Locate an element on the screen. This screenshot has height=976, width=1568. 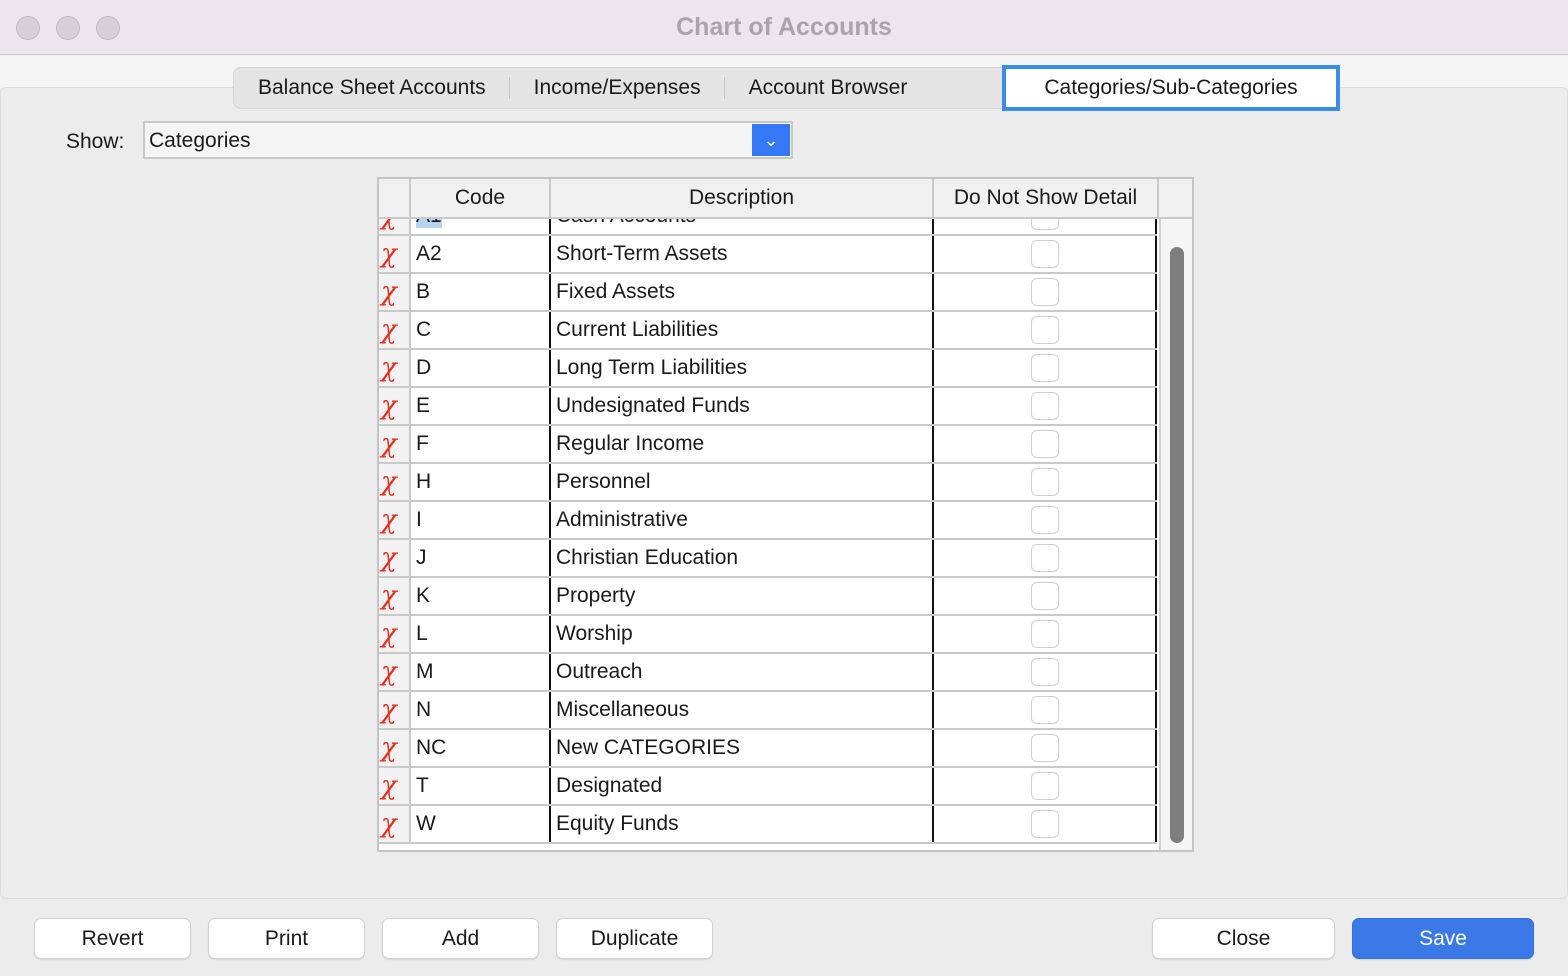
code-cell: K is located at coordinates (481, 596).